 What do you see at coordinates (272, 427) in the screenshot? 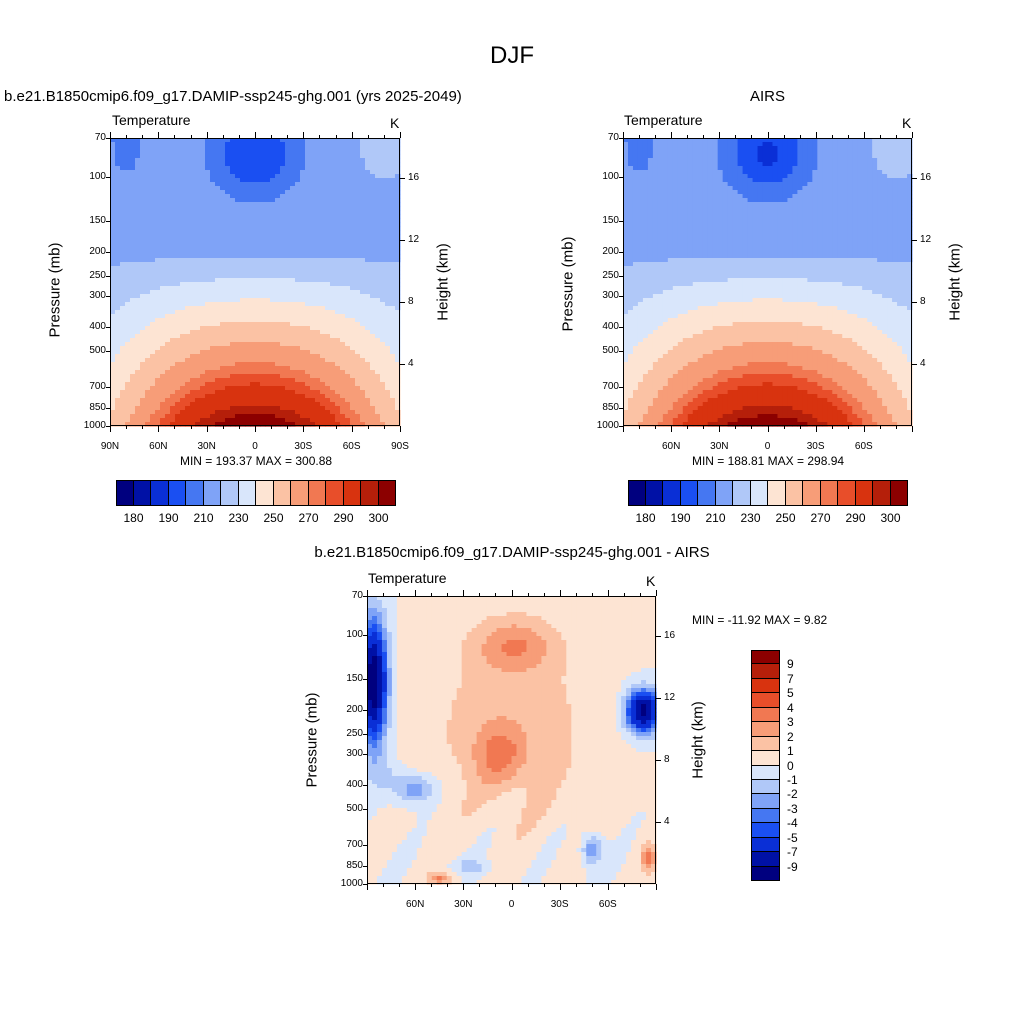
I see `latitude-tick-mark` at bounding box center [272, 427].